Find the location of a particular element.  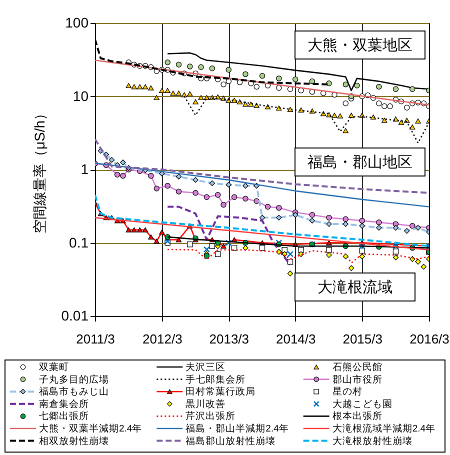

y-axis-title: 空間線量率（μS/h） is located at coordinates (39, 170).